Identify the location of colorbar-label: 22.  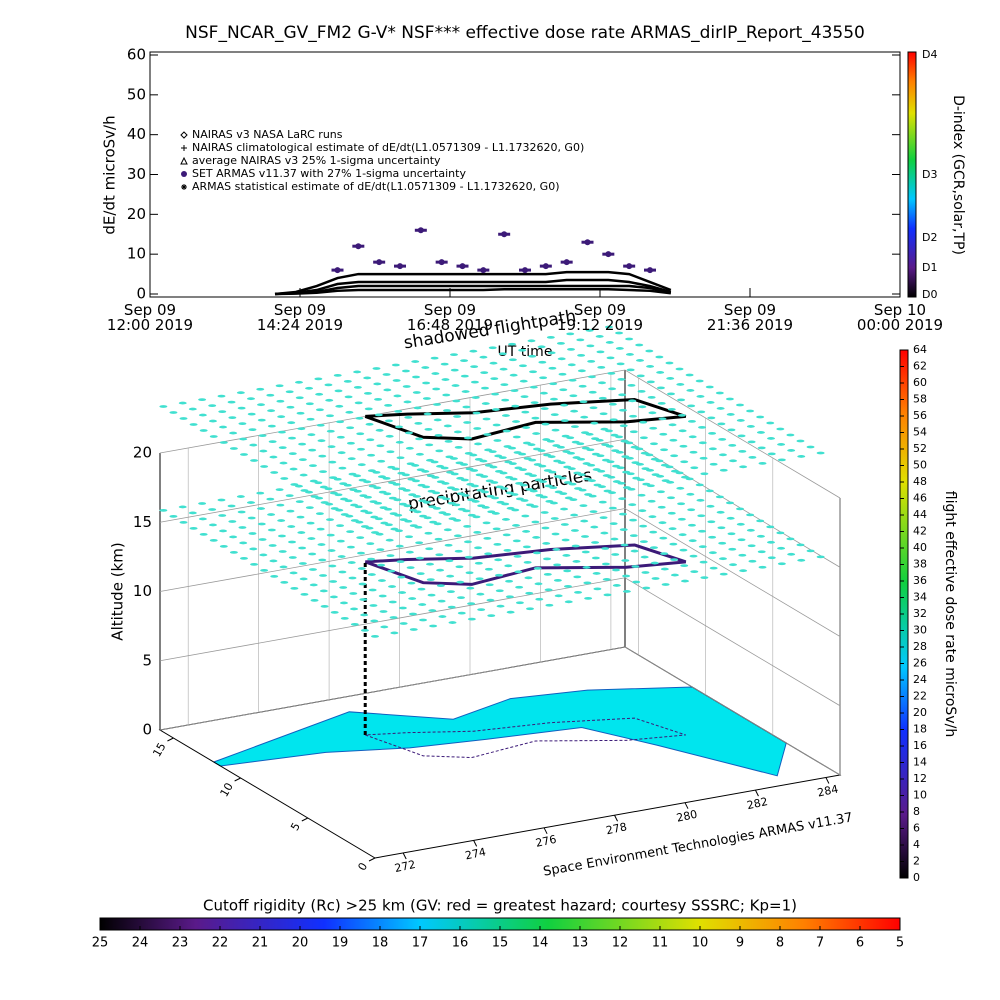
(920, 696).